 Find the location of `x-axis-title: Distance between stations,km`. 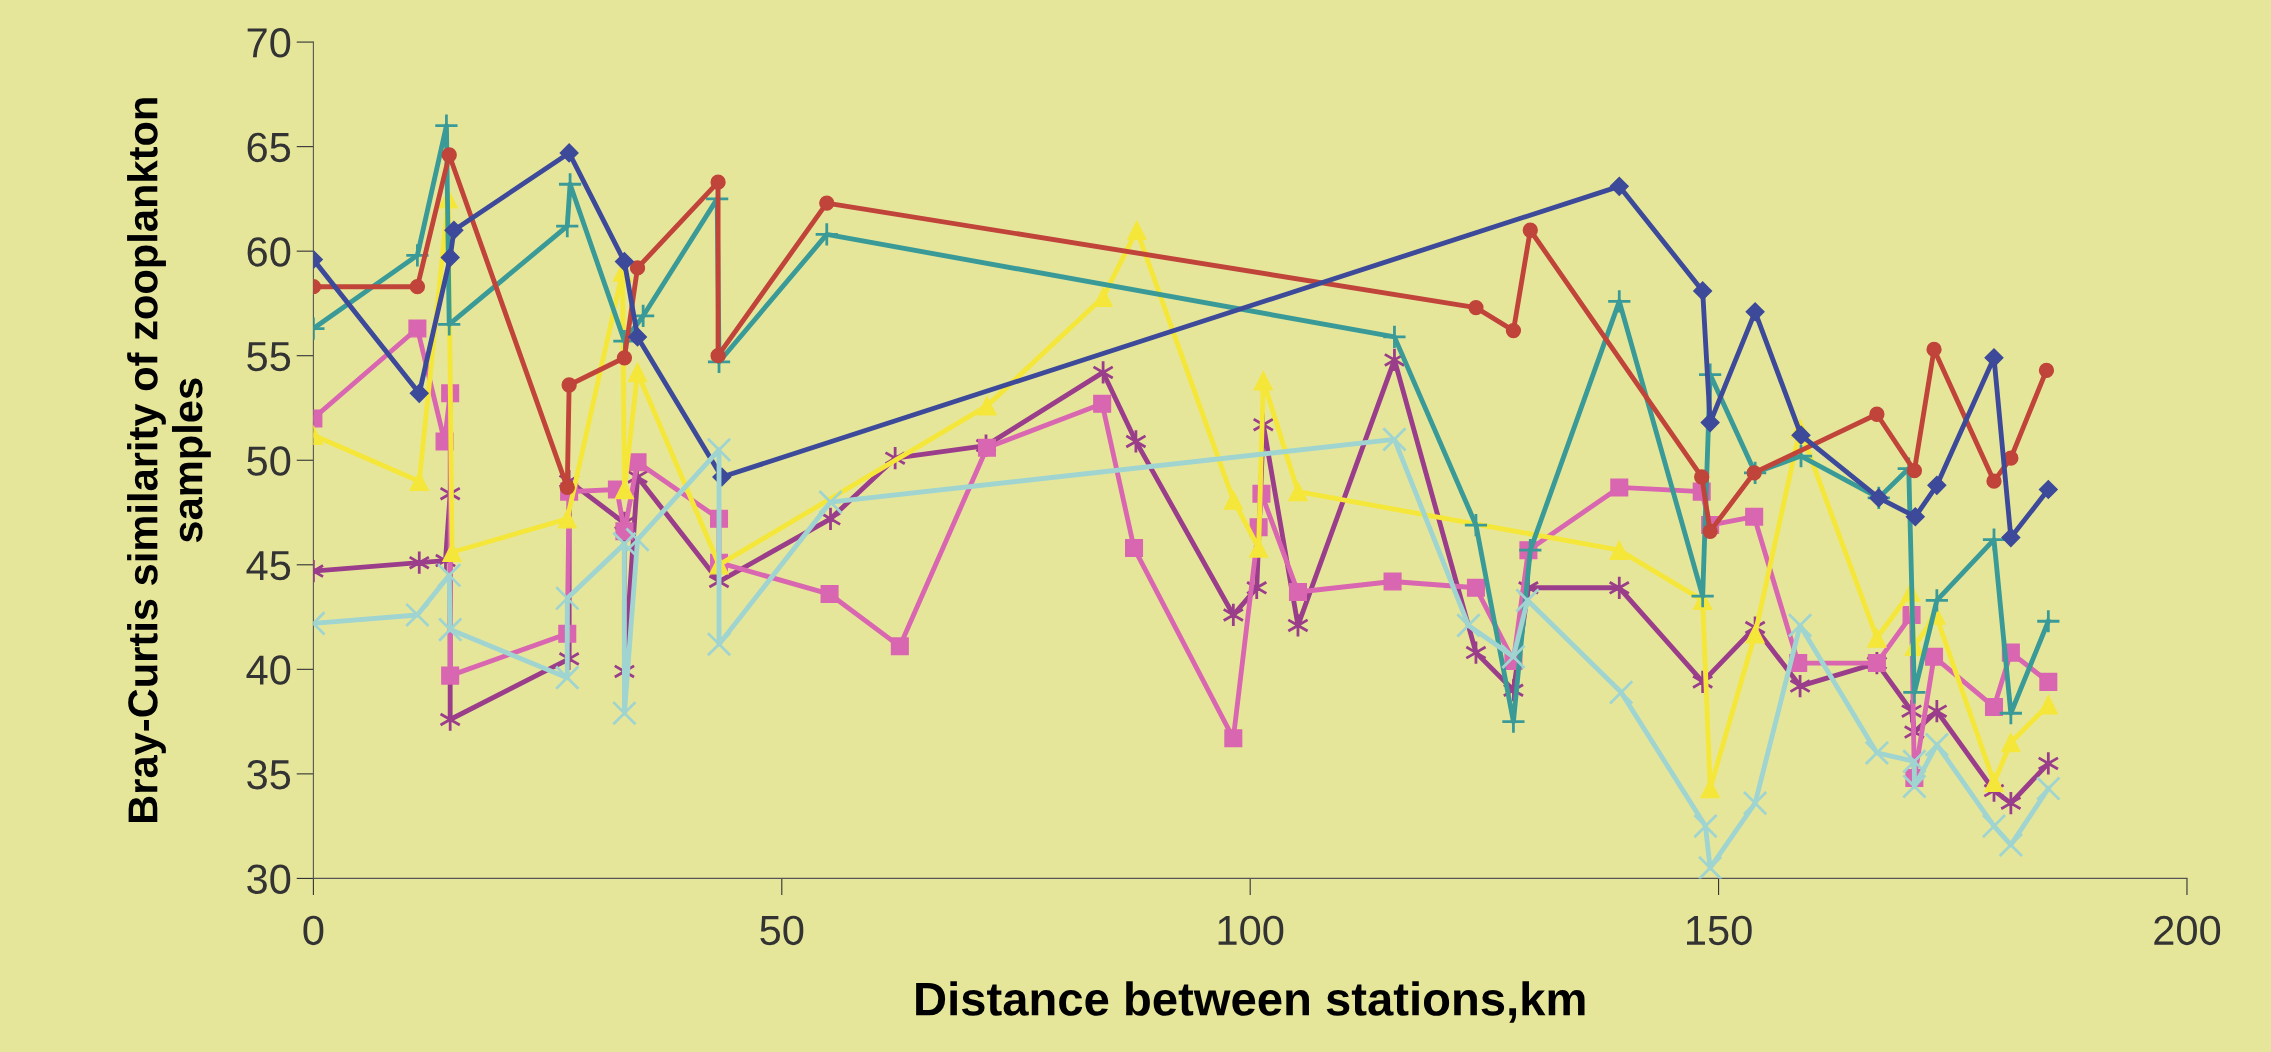

x-axis-title: Distance between stations,km is located at coordinates (1250, 1002).